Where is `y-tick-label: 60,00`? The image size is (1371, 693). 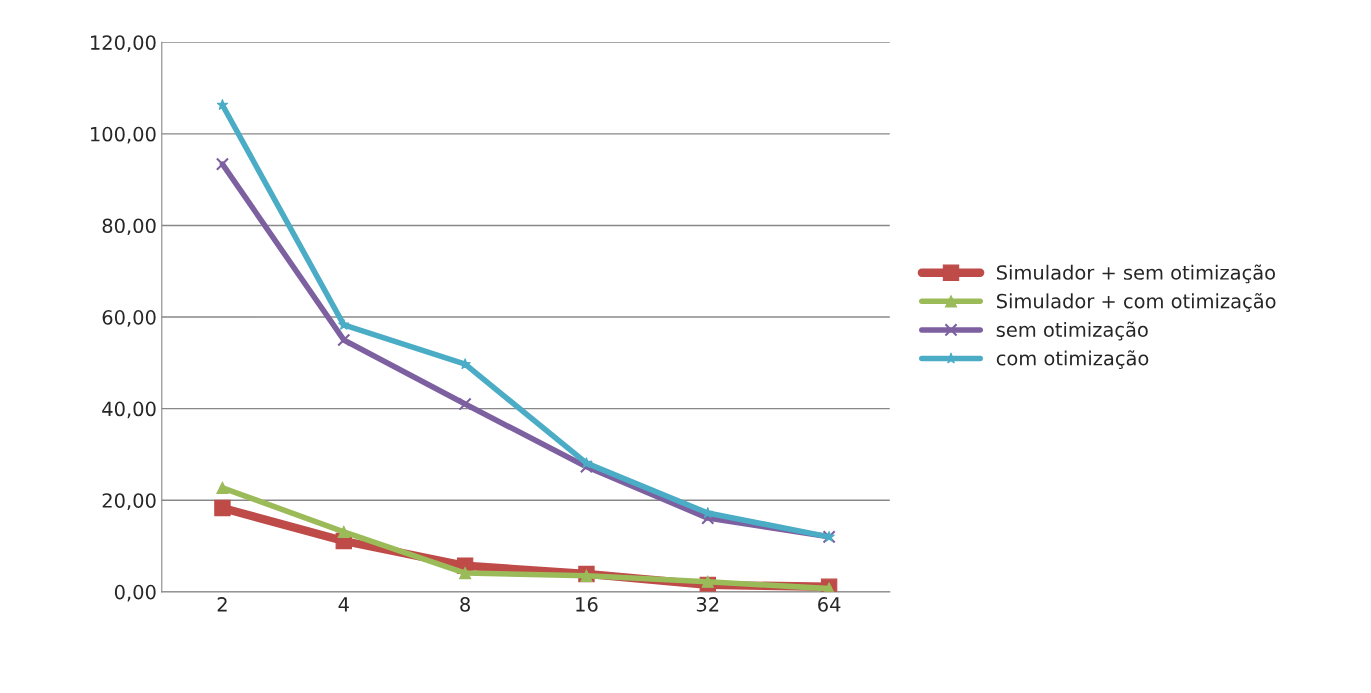
y-tick-label: 60,00 is located at coordinates (129, 318).